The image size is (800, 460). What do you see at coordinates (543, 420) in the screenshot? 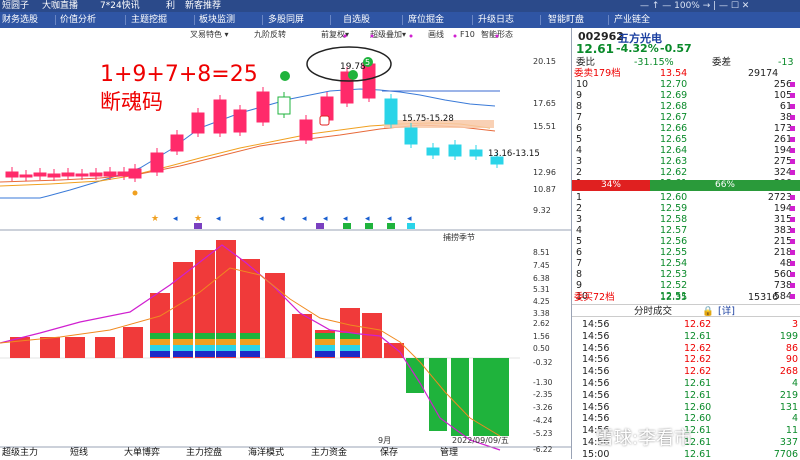
I see `indicator-axis-label: -4.24` at bounding box center [543, 420].